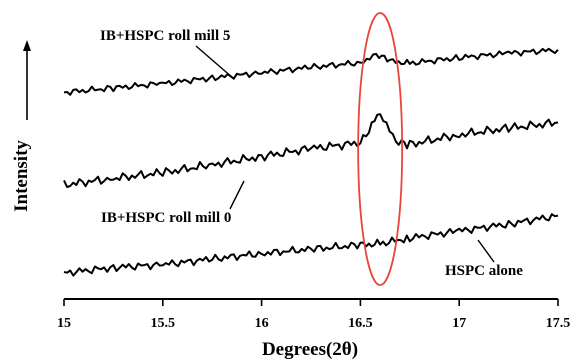 The height and width of the screenshot is (363, 577). What do you see at coordinates (311, 302) in the screenshot?
I see `x-axis-ticks` at bounding box center [311, 302].